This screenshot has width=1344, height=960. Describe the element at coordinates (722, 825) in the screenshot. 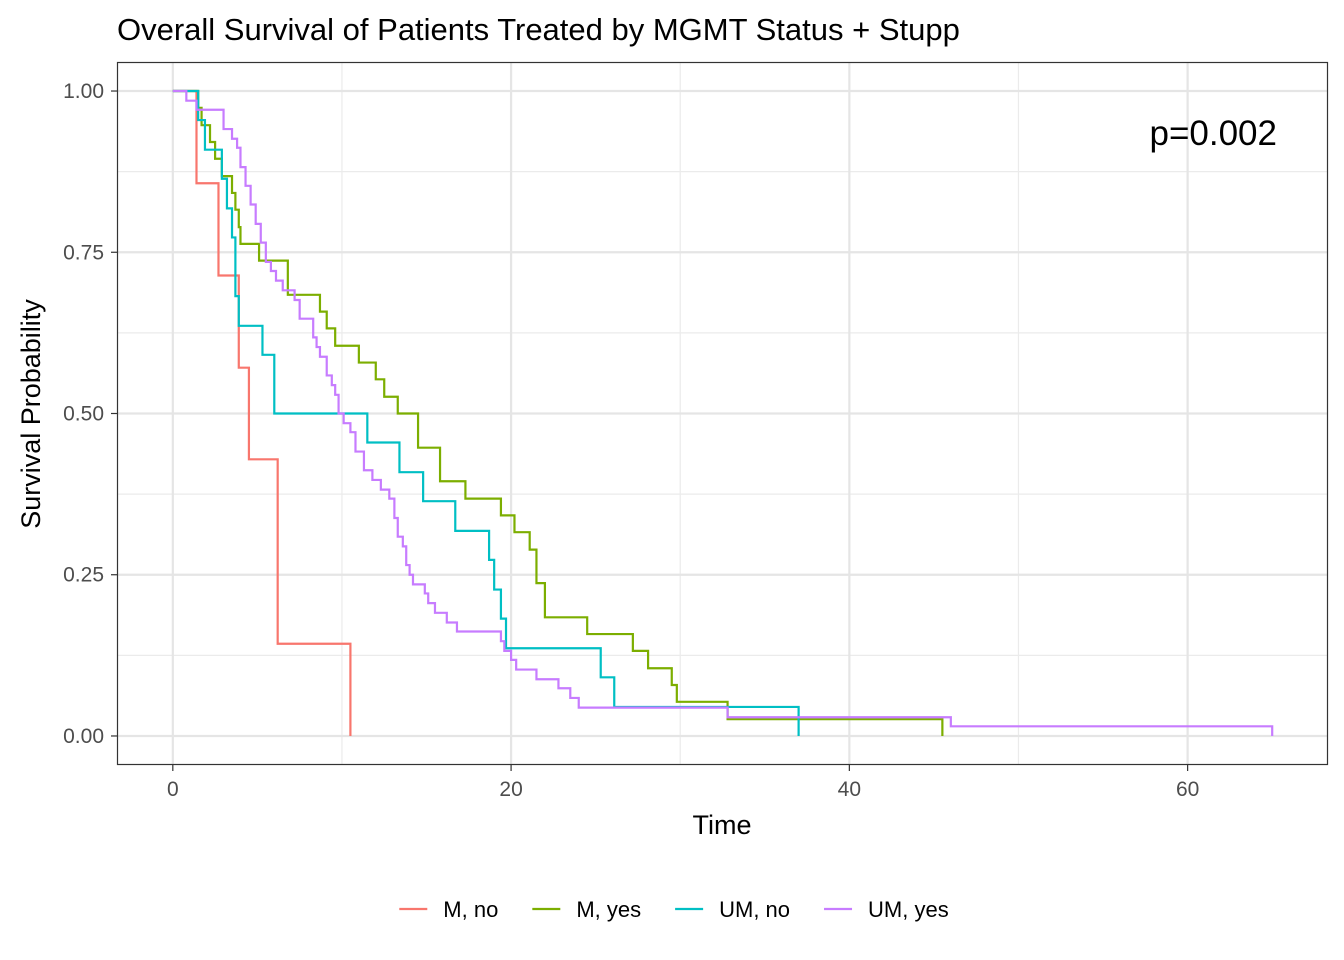

I see `x-axis-title: Time` at that location.